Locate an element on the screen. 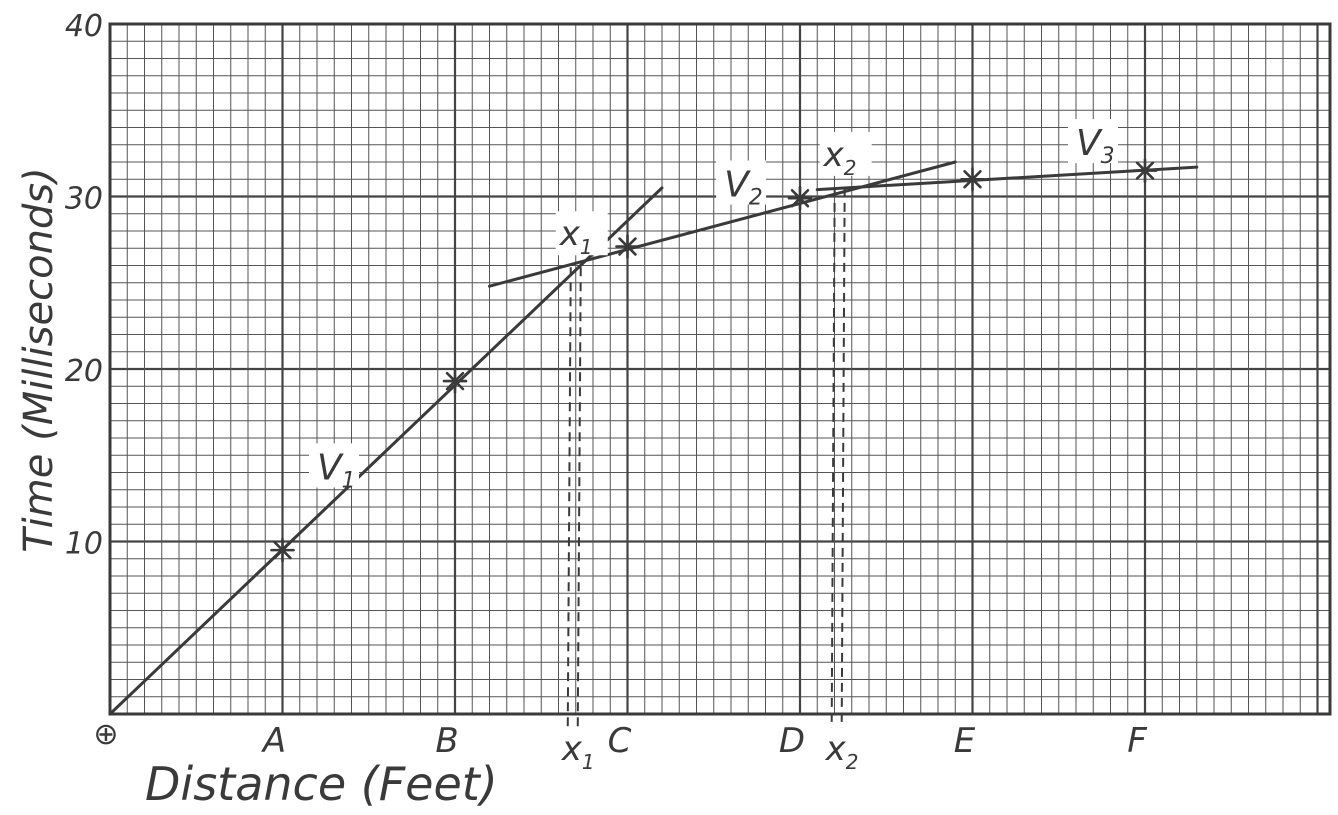 The image size is (1338, 815). y-tick-label: 20 is located at coordinates (84, 371).